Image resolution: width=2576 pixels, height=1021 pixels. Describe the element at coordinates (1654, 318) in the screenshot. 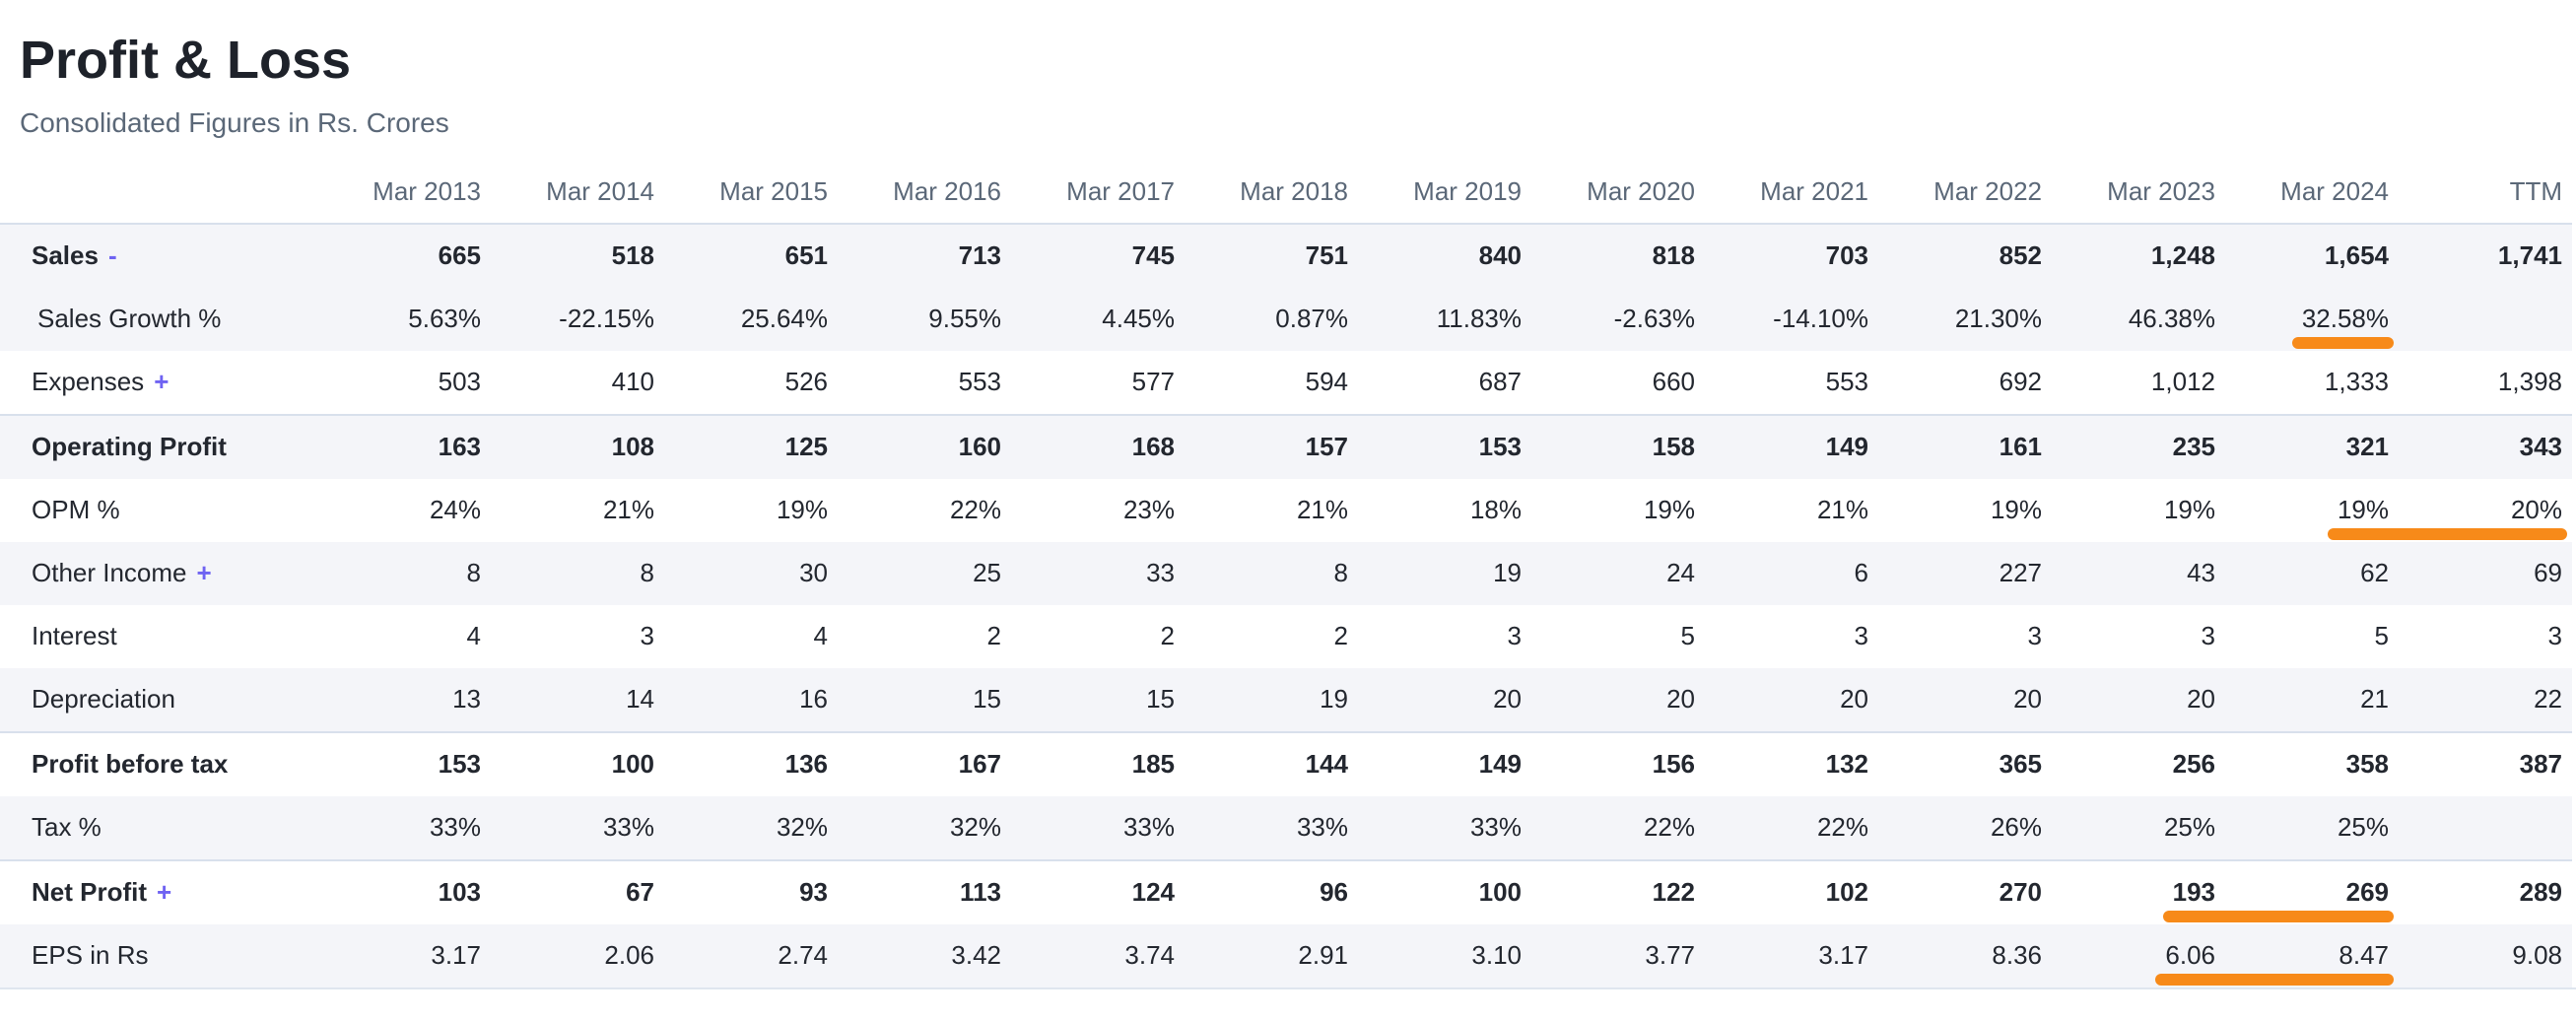

I see `cell-value: -2.63%` at that location.